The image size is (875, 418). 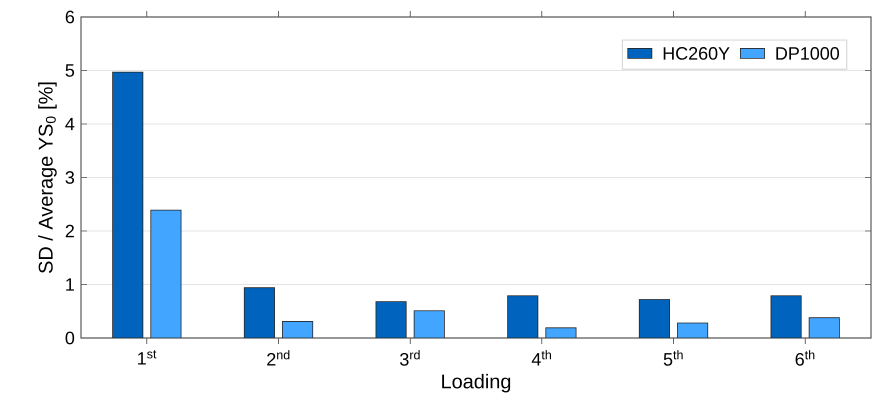 What do you see at coordinates (69, 124) in the screenshot?
I see `y-tick-label: 4` at bounding box center [69, 124].